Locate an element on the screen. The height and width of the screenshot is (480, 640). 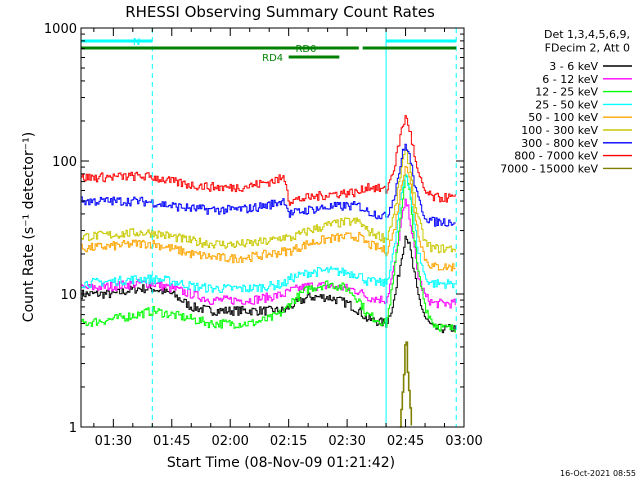
legend-label: 100 - 300 keV is located at coordinates (559, 130).